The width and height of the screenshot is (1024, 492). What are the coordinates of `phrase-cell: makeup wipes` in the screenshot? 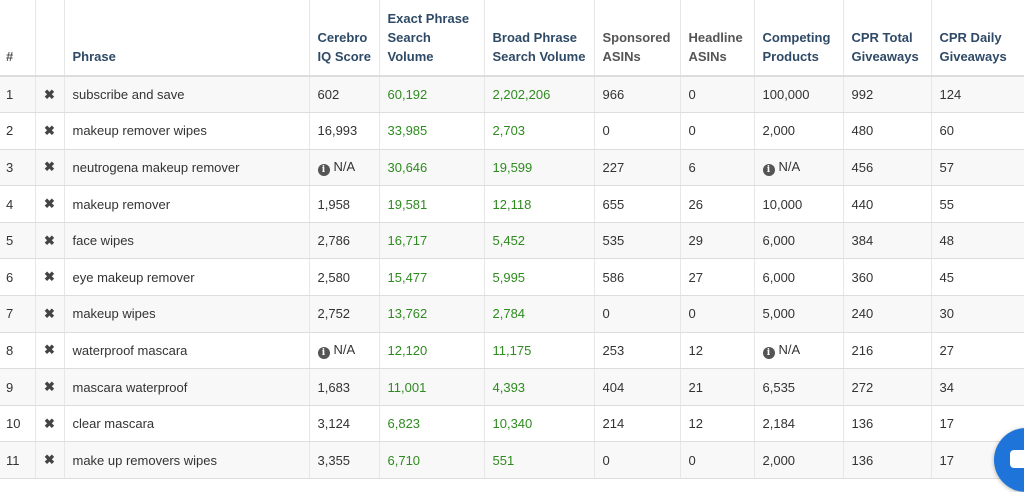 It's located at (187, 314).